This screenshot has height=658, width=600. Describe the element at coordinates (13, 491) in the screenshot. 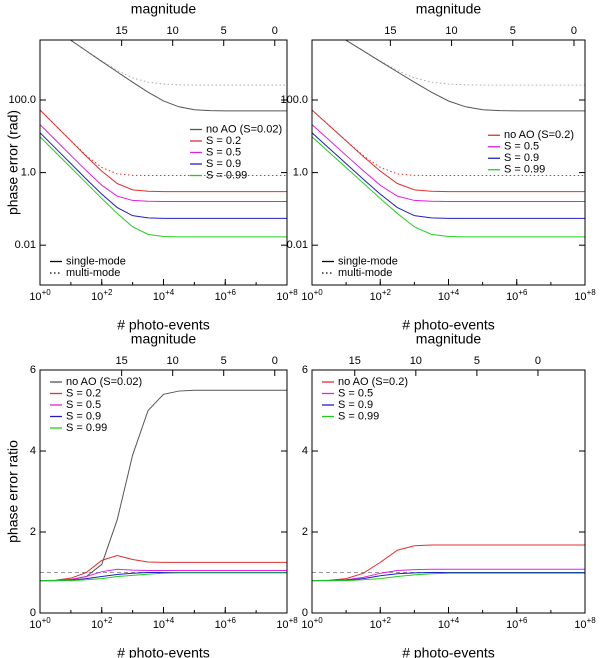

I see `y-axis-title: phase error ratio` at that location.